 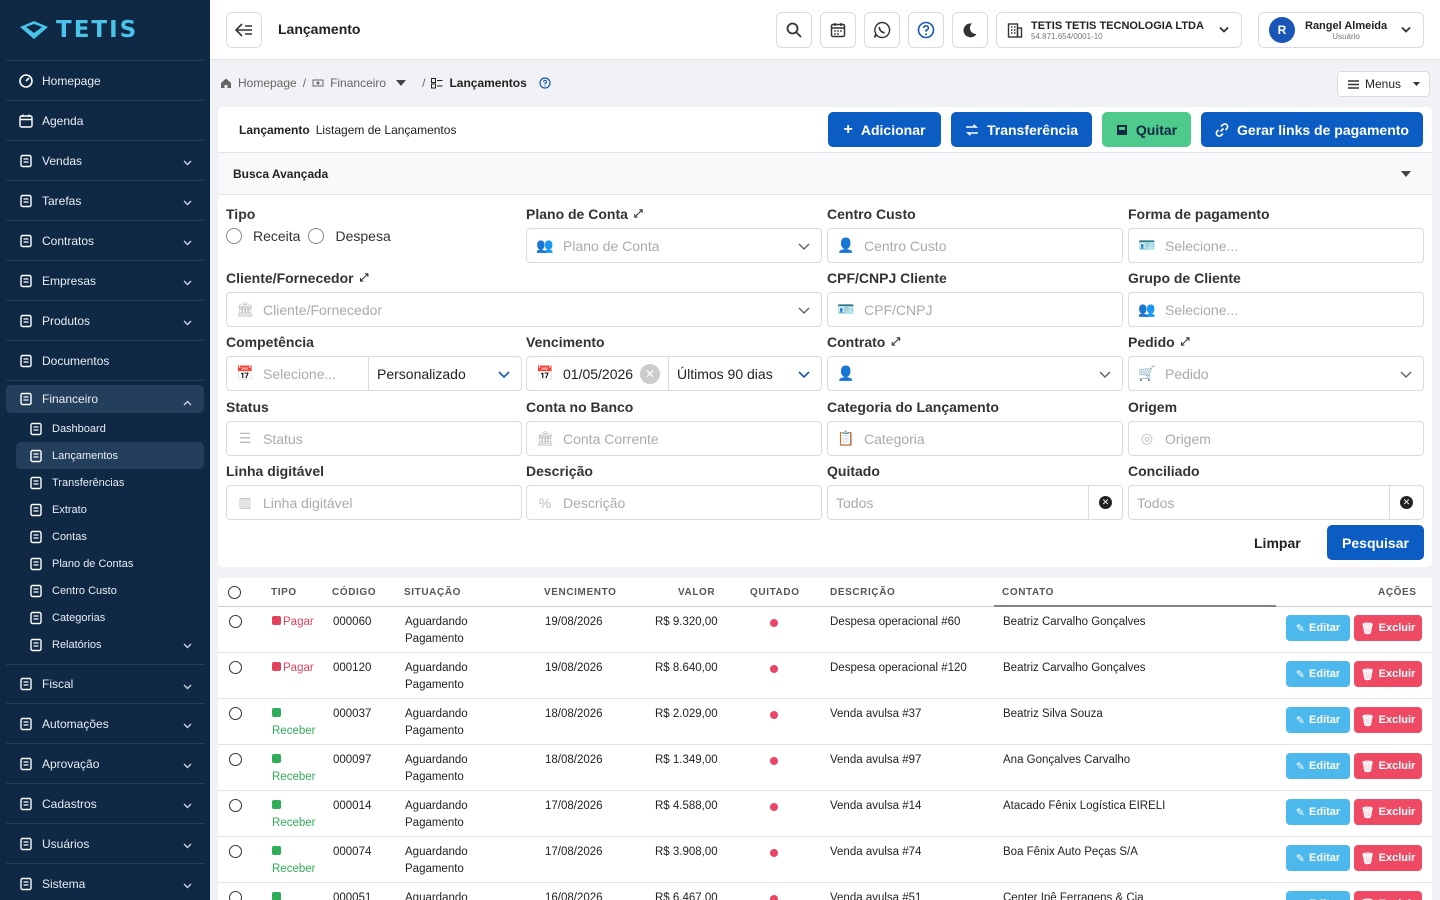 What do you see at coordinates (244, 30) in the screenshot?
I see `collapse-sidebar-button` at bounding box center [244, 30].